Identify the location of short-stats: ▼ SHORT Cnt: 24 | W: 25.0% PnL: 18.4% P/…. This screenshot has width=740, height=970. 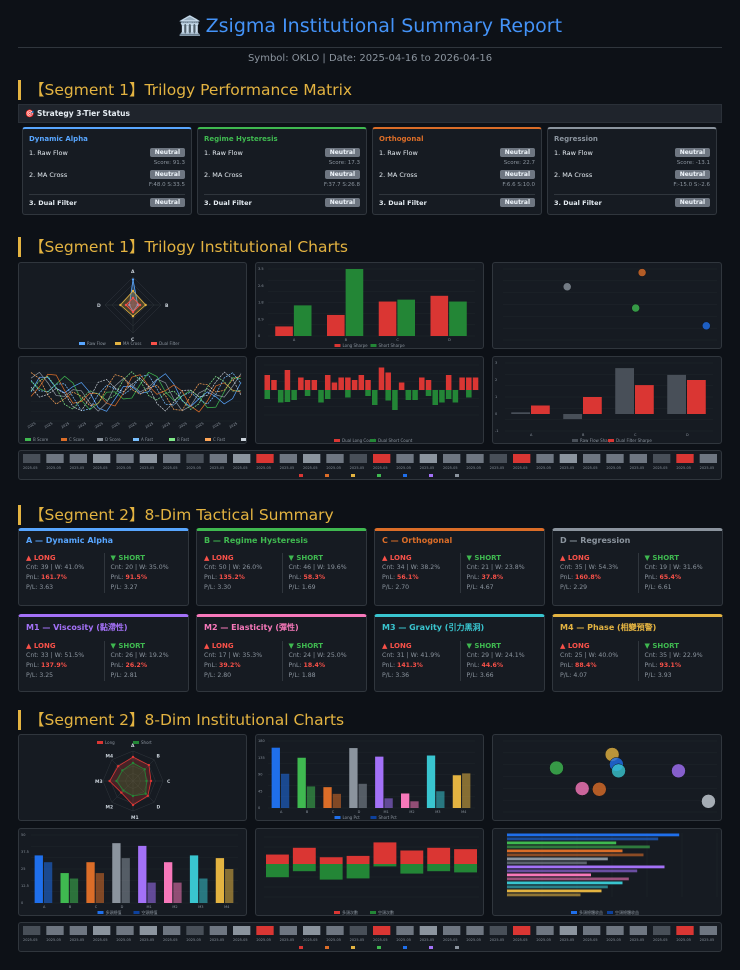
(320, 661).